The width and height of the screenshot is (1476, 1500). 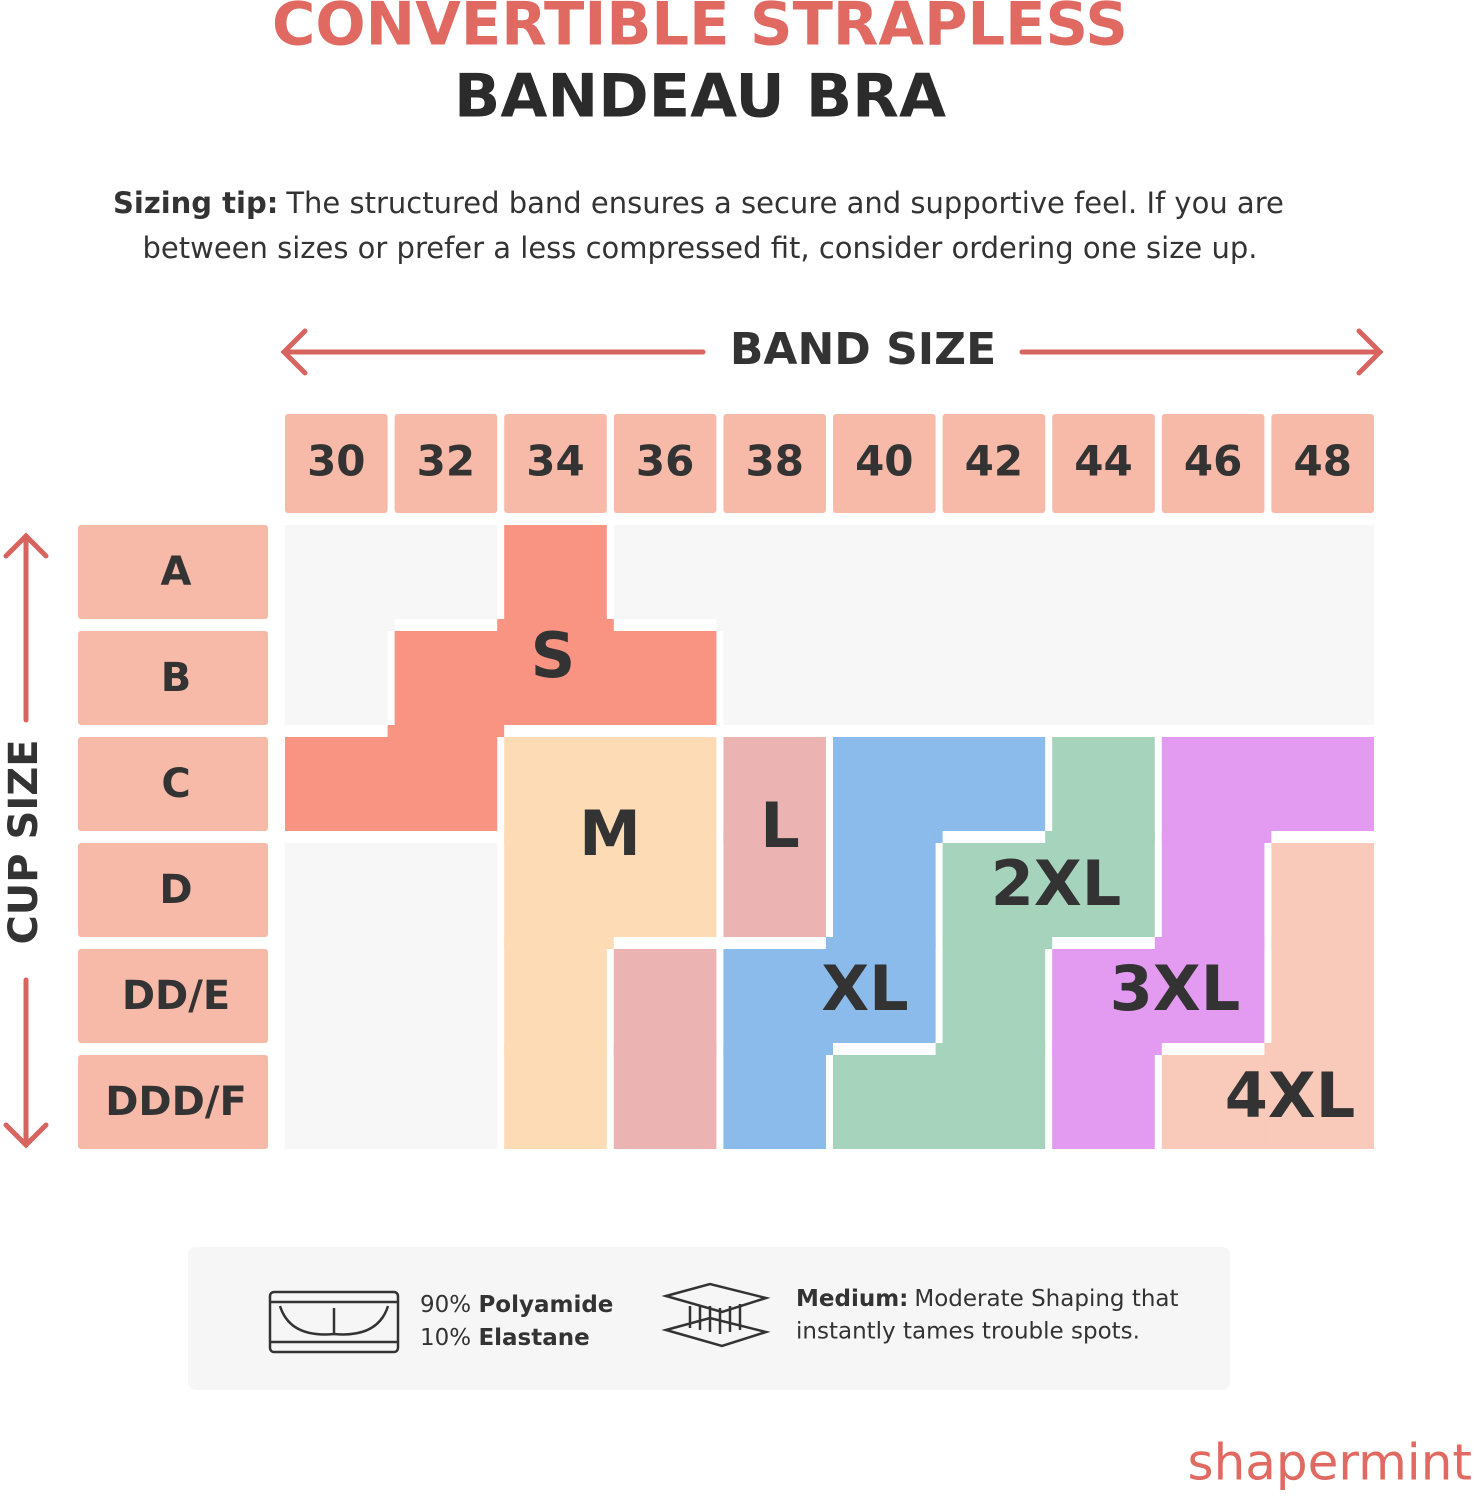 I want to click on tip-label: Sizing tip:, so click(x=195, y=203).